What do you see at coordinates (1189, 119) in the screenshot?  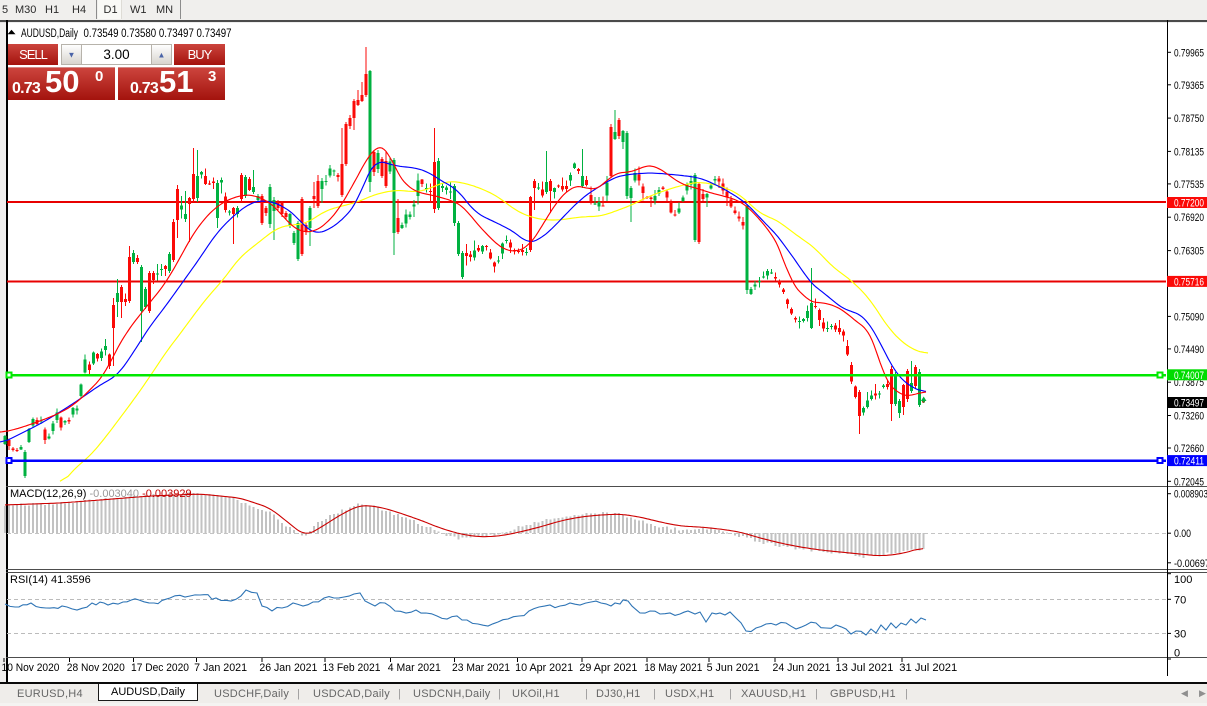 I see `svg-text: 0.78750` at bounding box center [1189, 119].